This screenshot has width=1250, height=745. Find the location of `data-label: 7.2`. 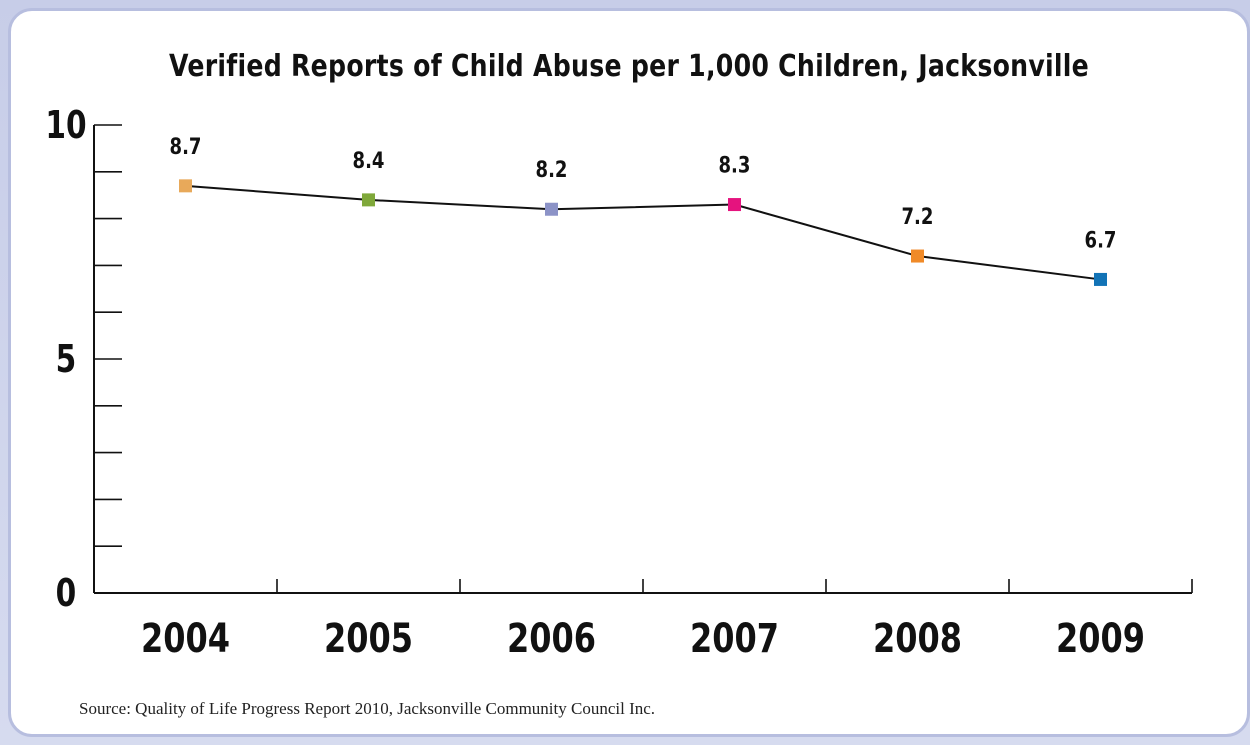

data-label: 7.2 is located at coordinates (918, 216).